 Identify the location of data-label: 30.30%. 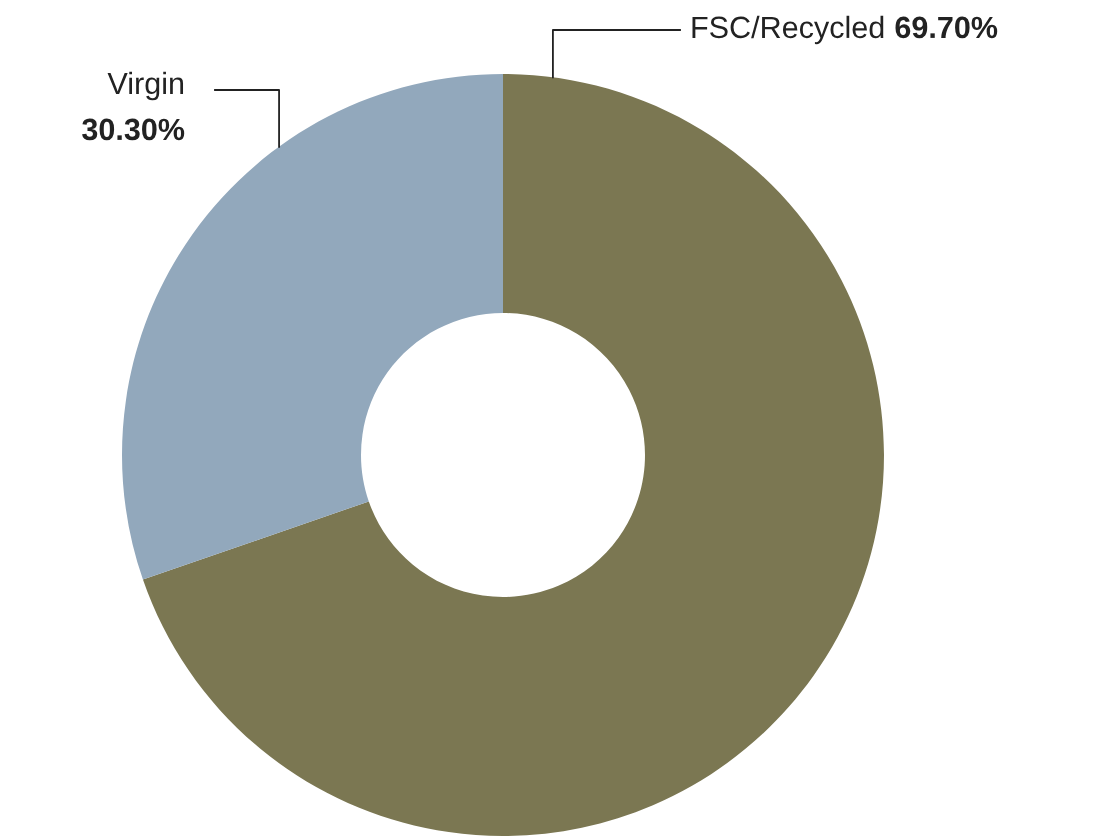
(133, 129).